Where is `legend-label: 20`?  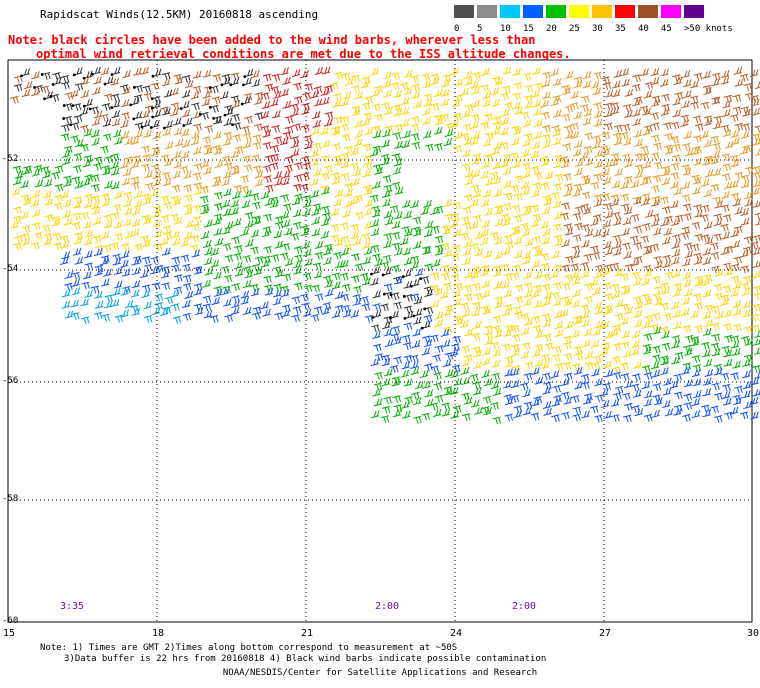 legend-label: 20 is located at coordinates (551, 29).